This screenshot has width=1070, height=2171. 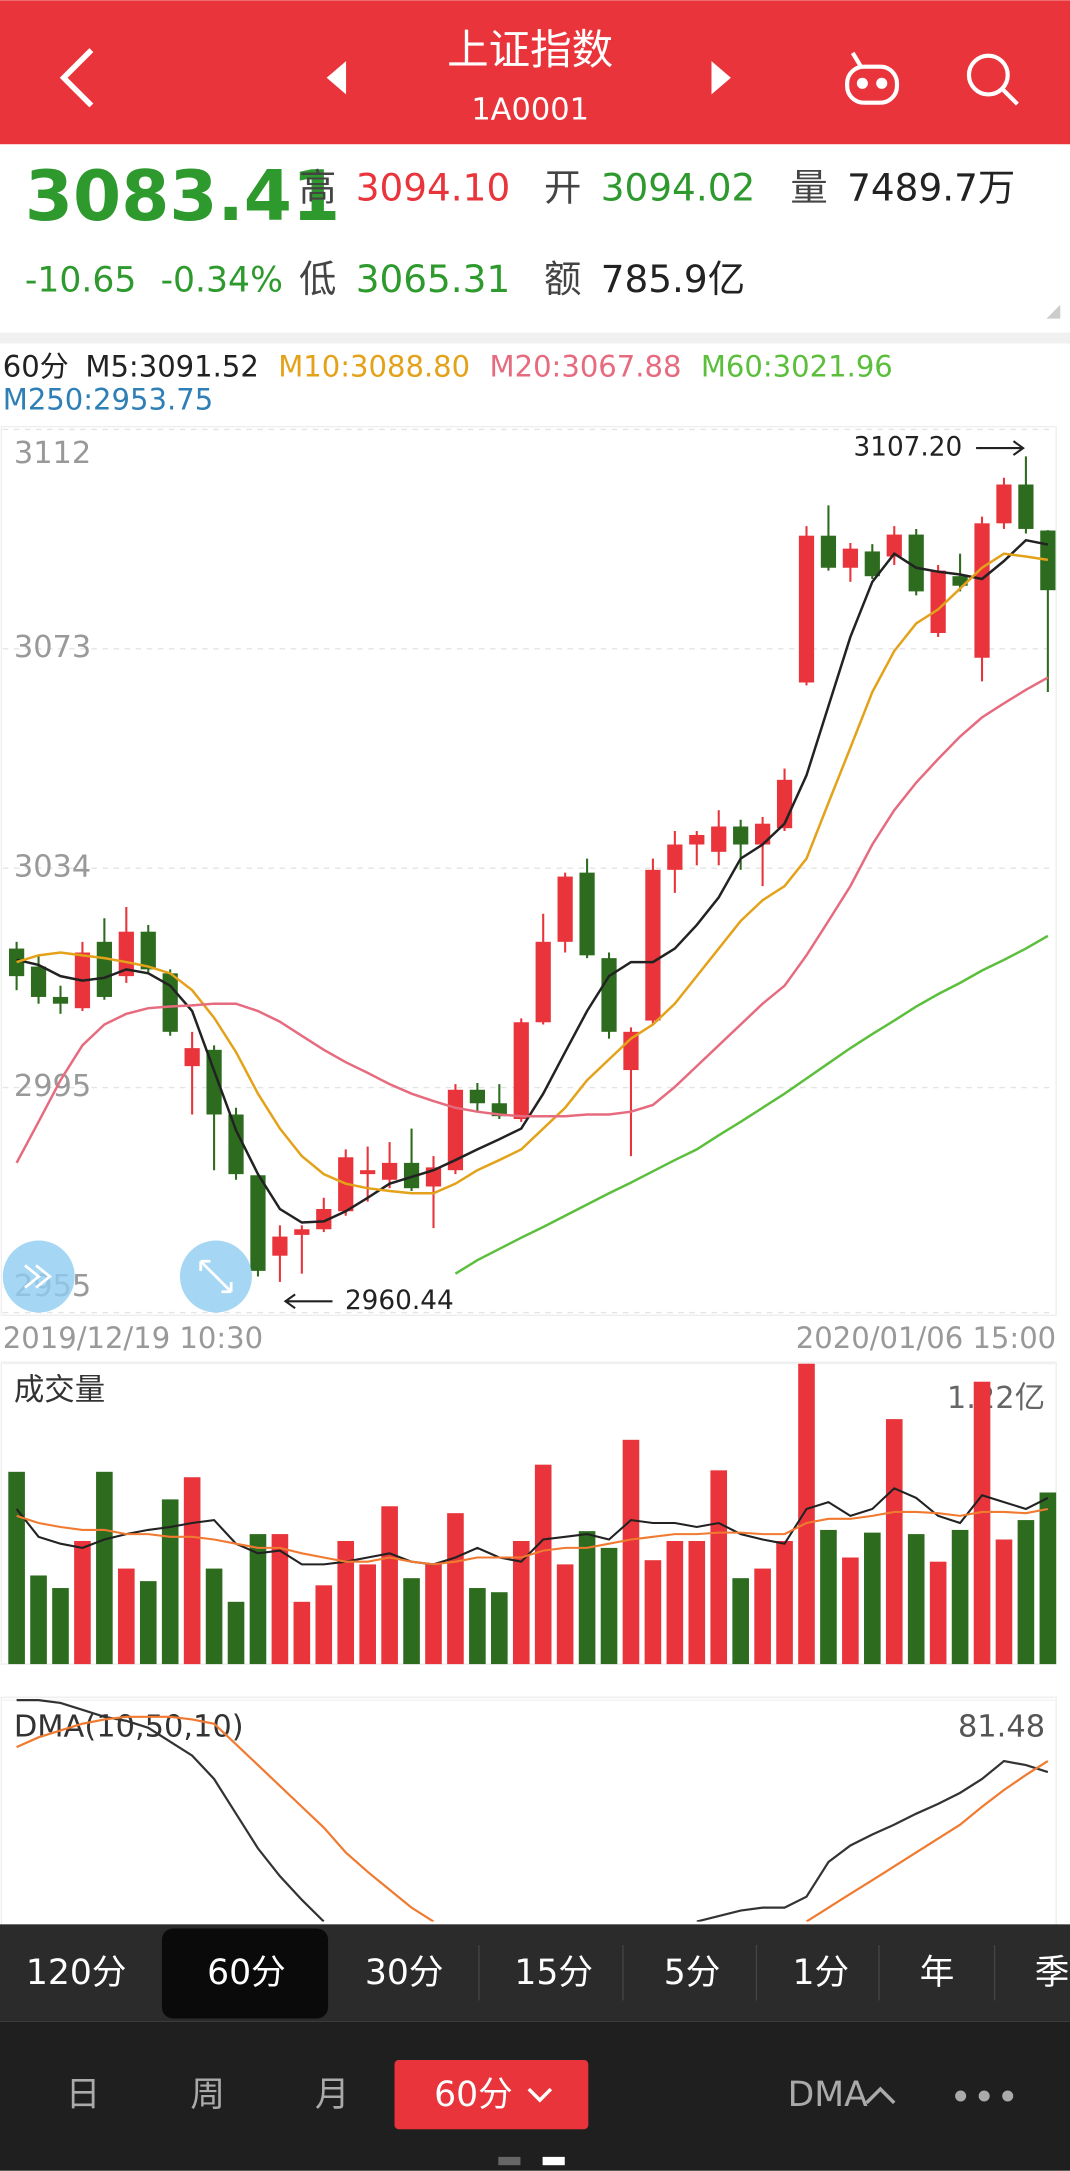 I want to click on panel-title: 成交量, so click(x=59, y=1390).